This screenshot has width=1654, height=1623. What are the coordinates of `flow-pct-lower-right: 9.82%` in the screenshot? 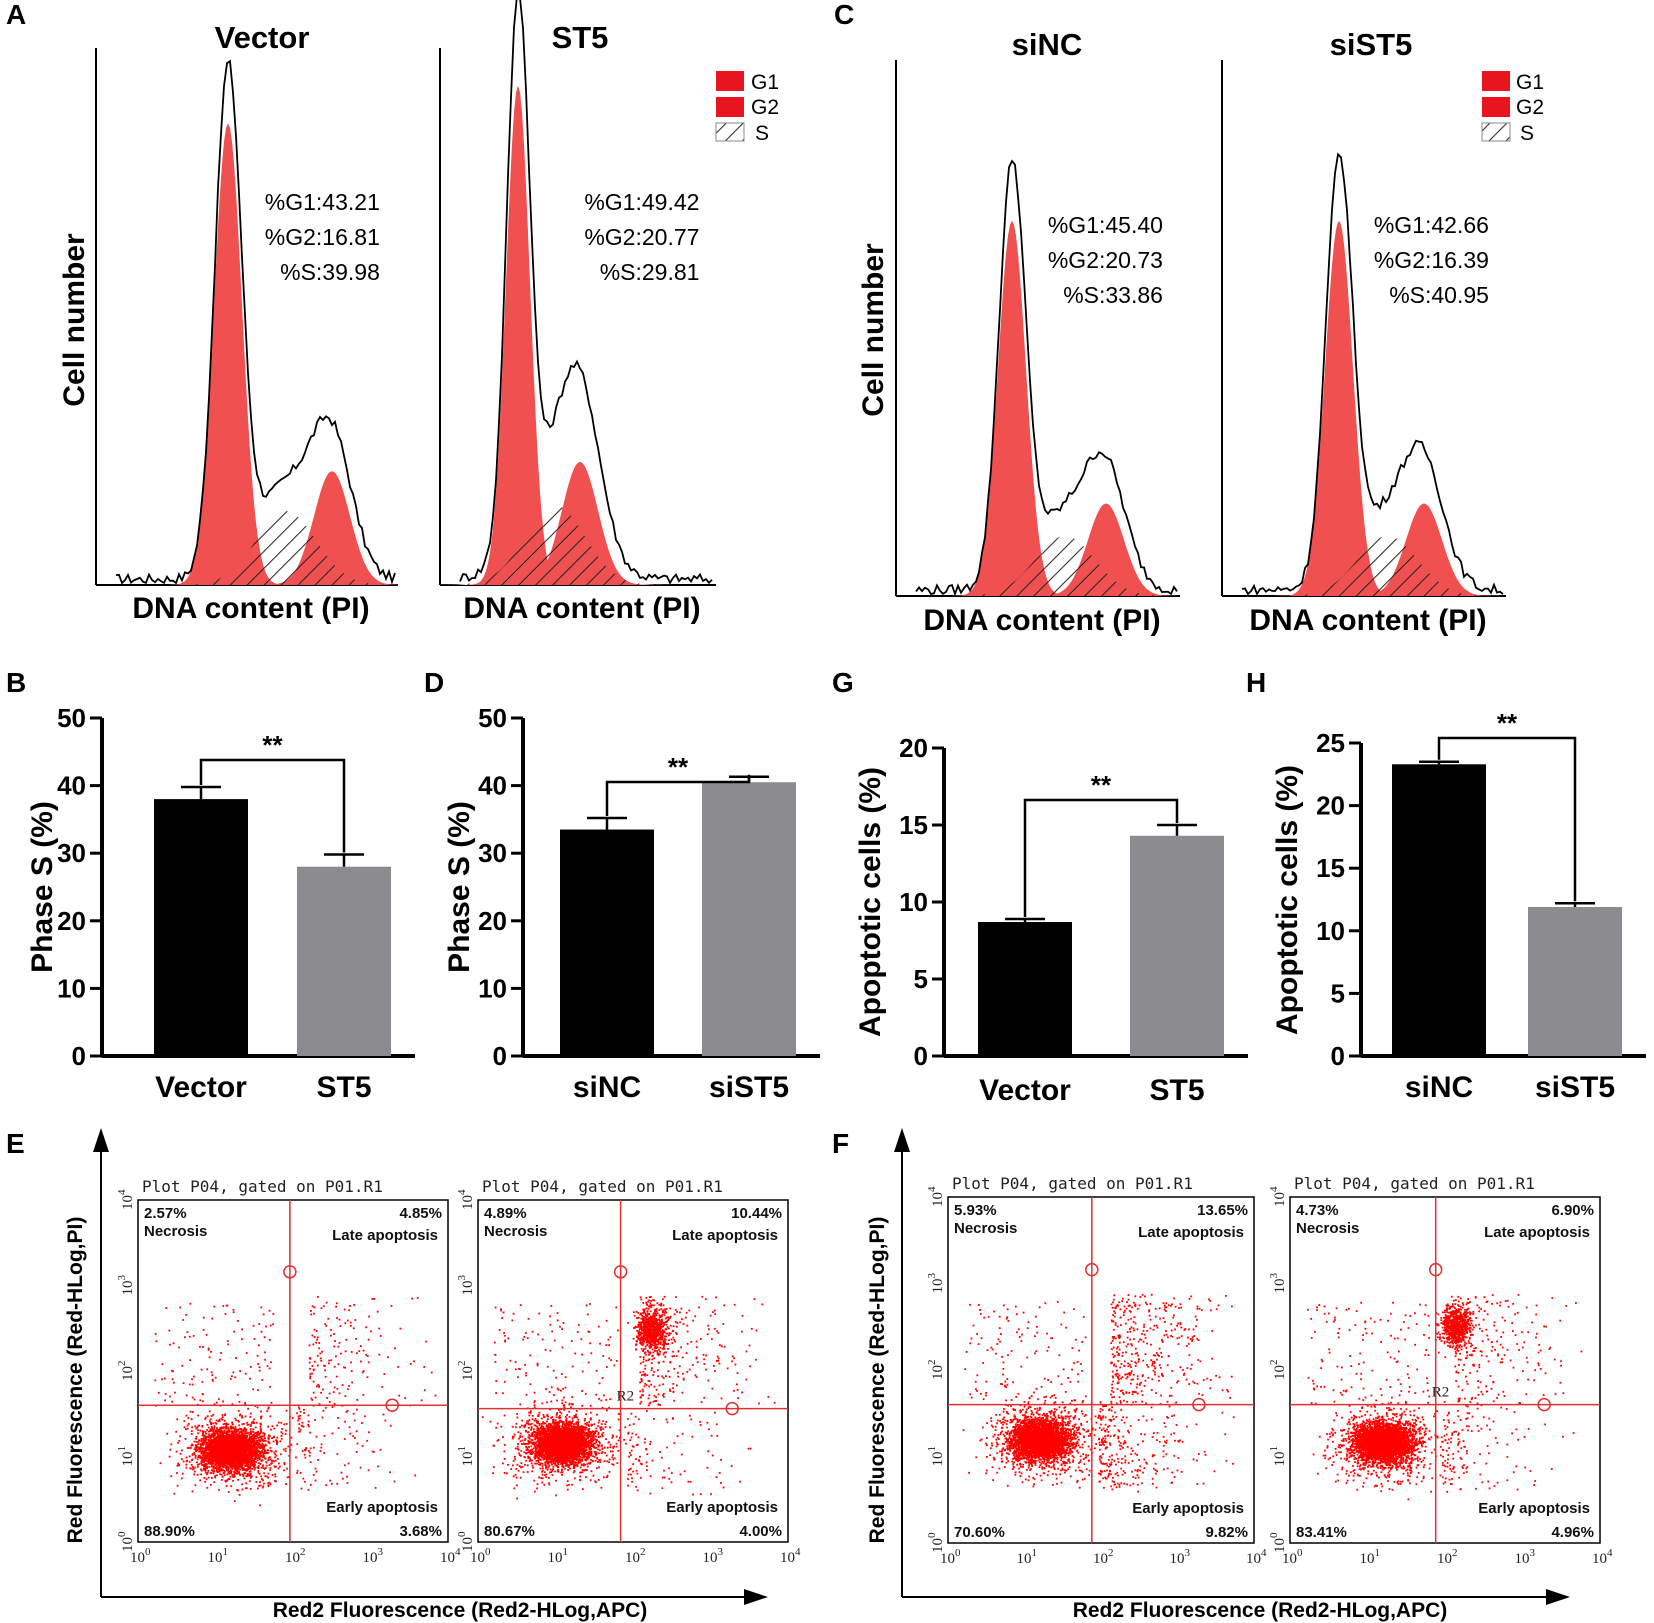 It's located at (1226, 1532).